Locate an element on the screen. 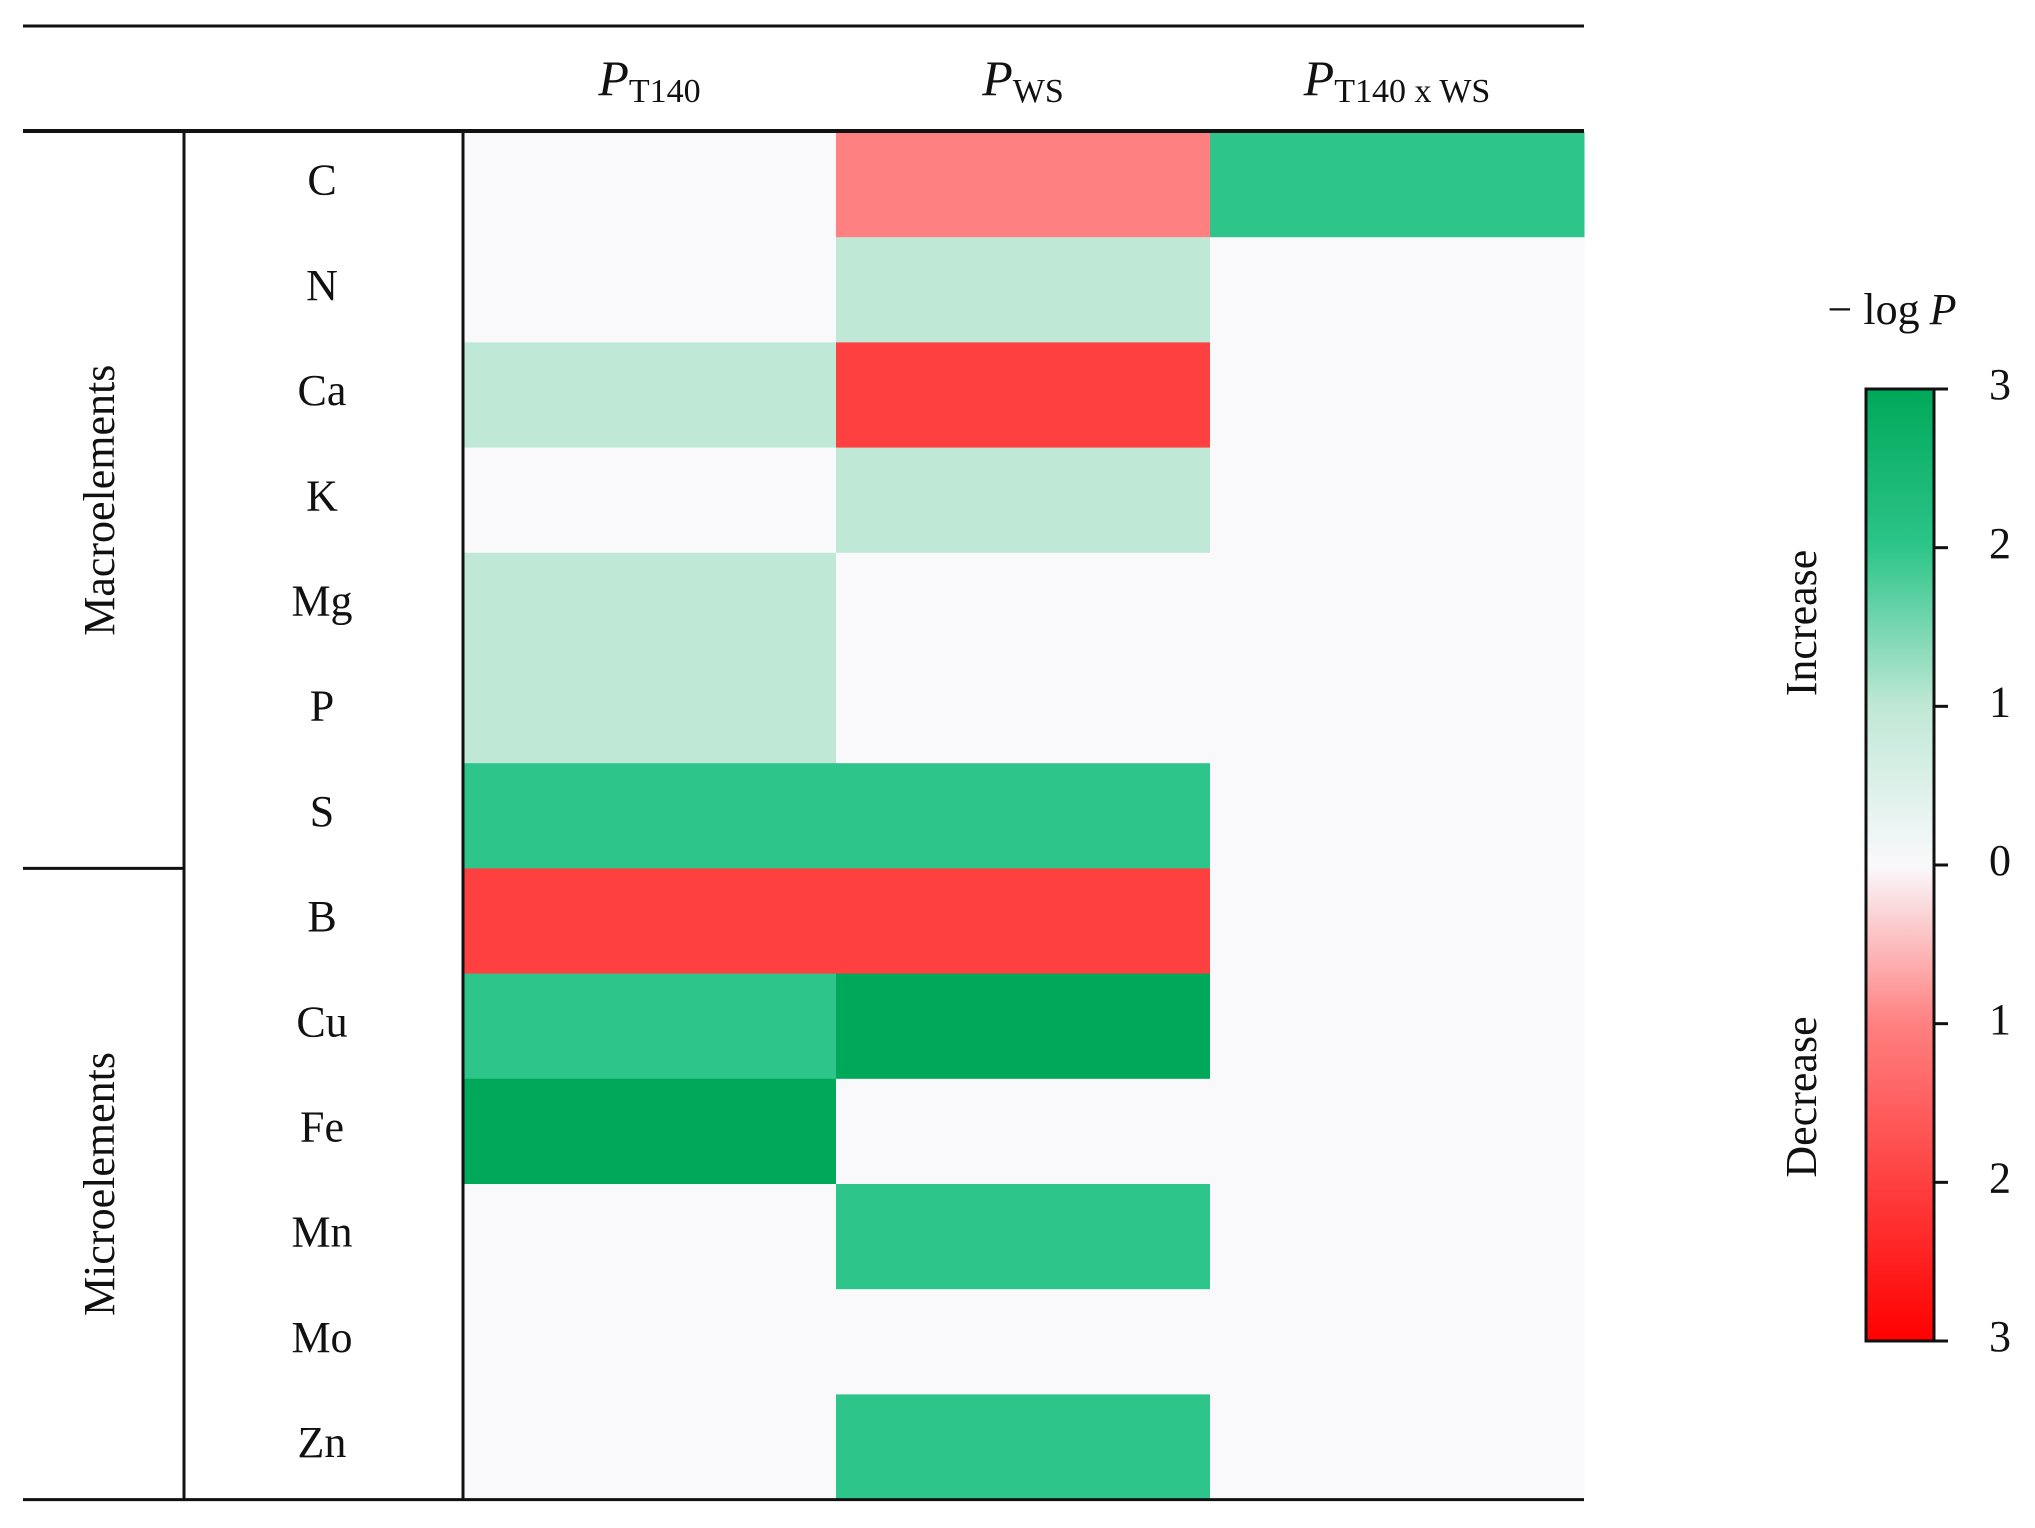 Image resolution: width=2035 pixels, height=1528 pixels. row-label: Mo is located at coordinates (321, 1337).